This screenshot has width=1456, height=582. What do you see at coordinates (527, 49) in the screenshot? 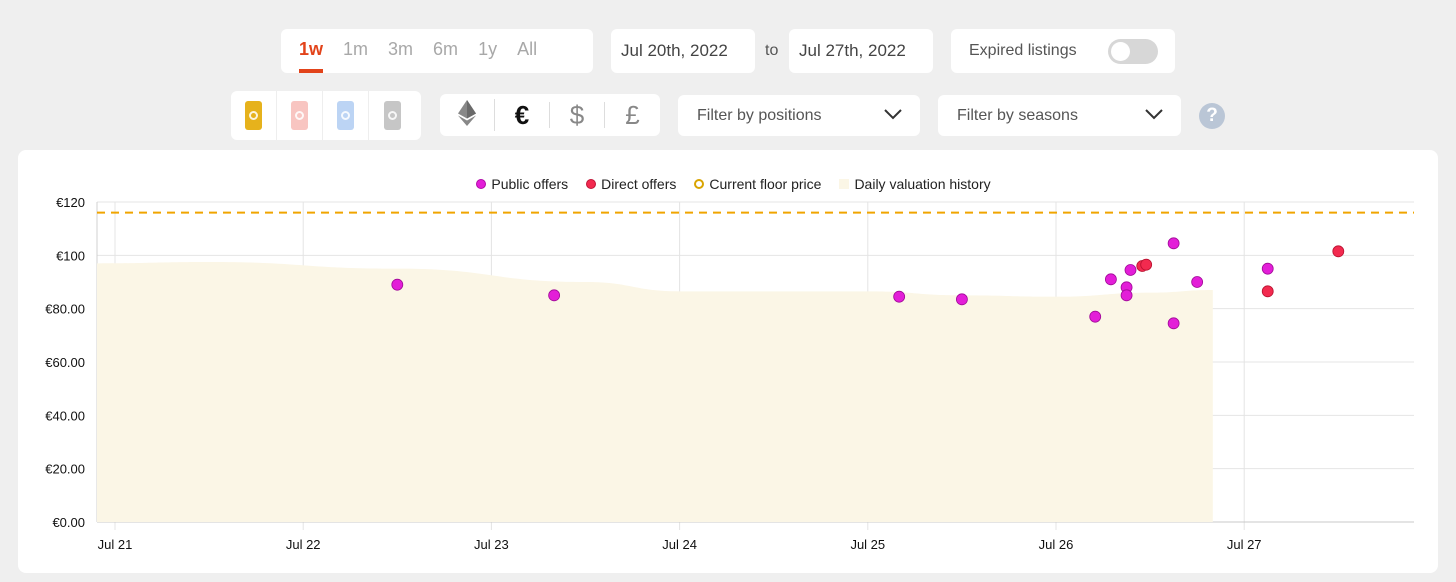
I see `tab-all: All` at bounding box center [527, 49].